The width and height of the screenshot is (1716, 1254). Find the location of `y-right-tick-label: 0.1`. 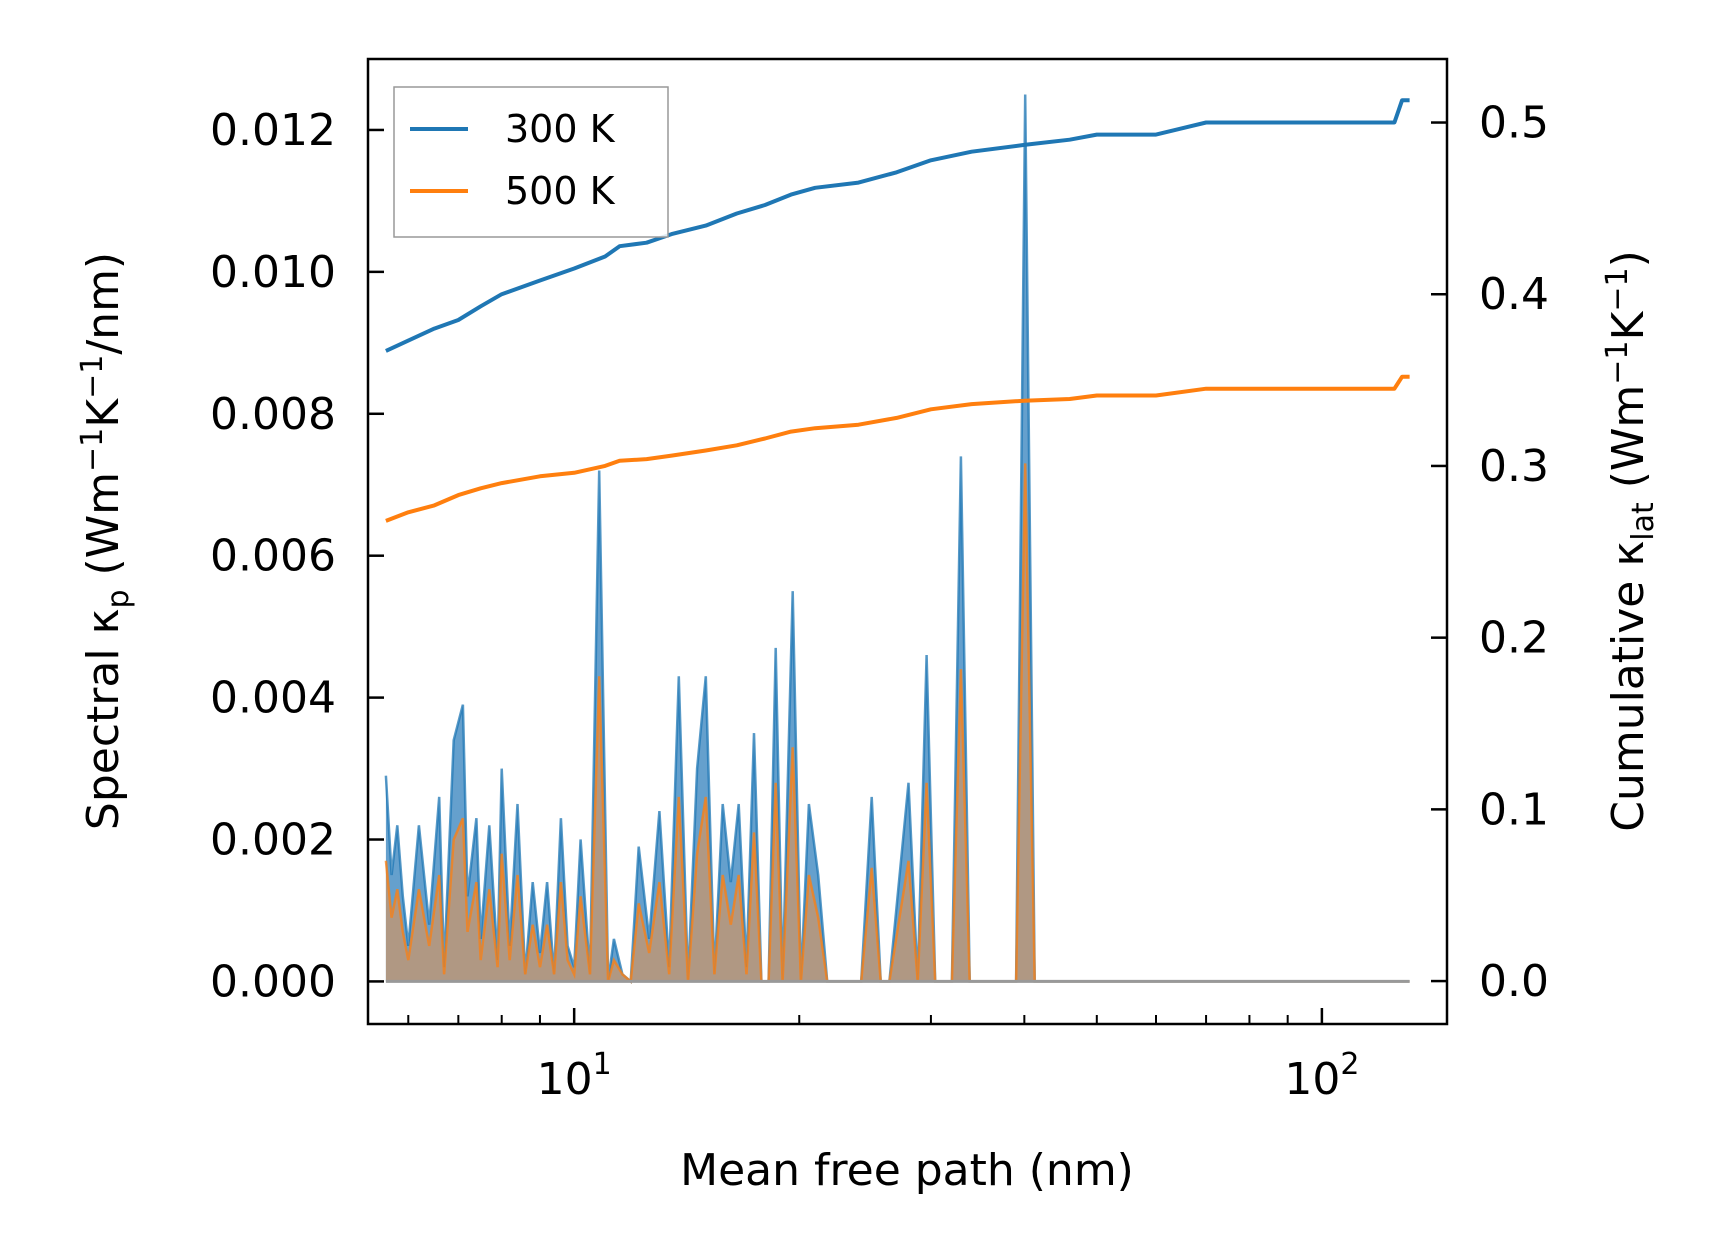

y-right-tick-label: 0.1 is located at coordinates (1514, 809).